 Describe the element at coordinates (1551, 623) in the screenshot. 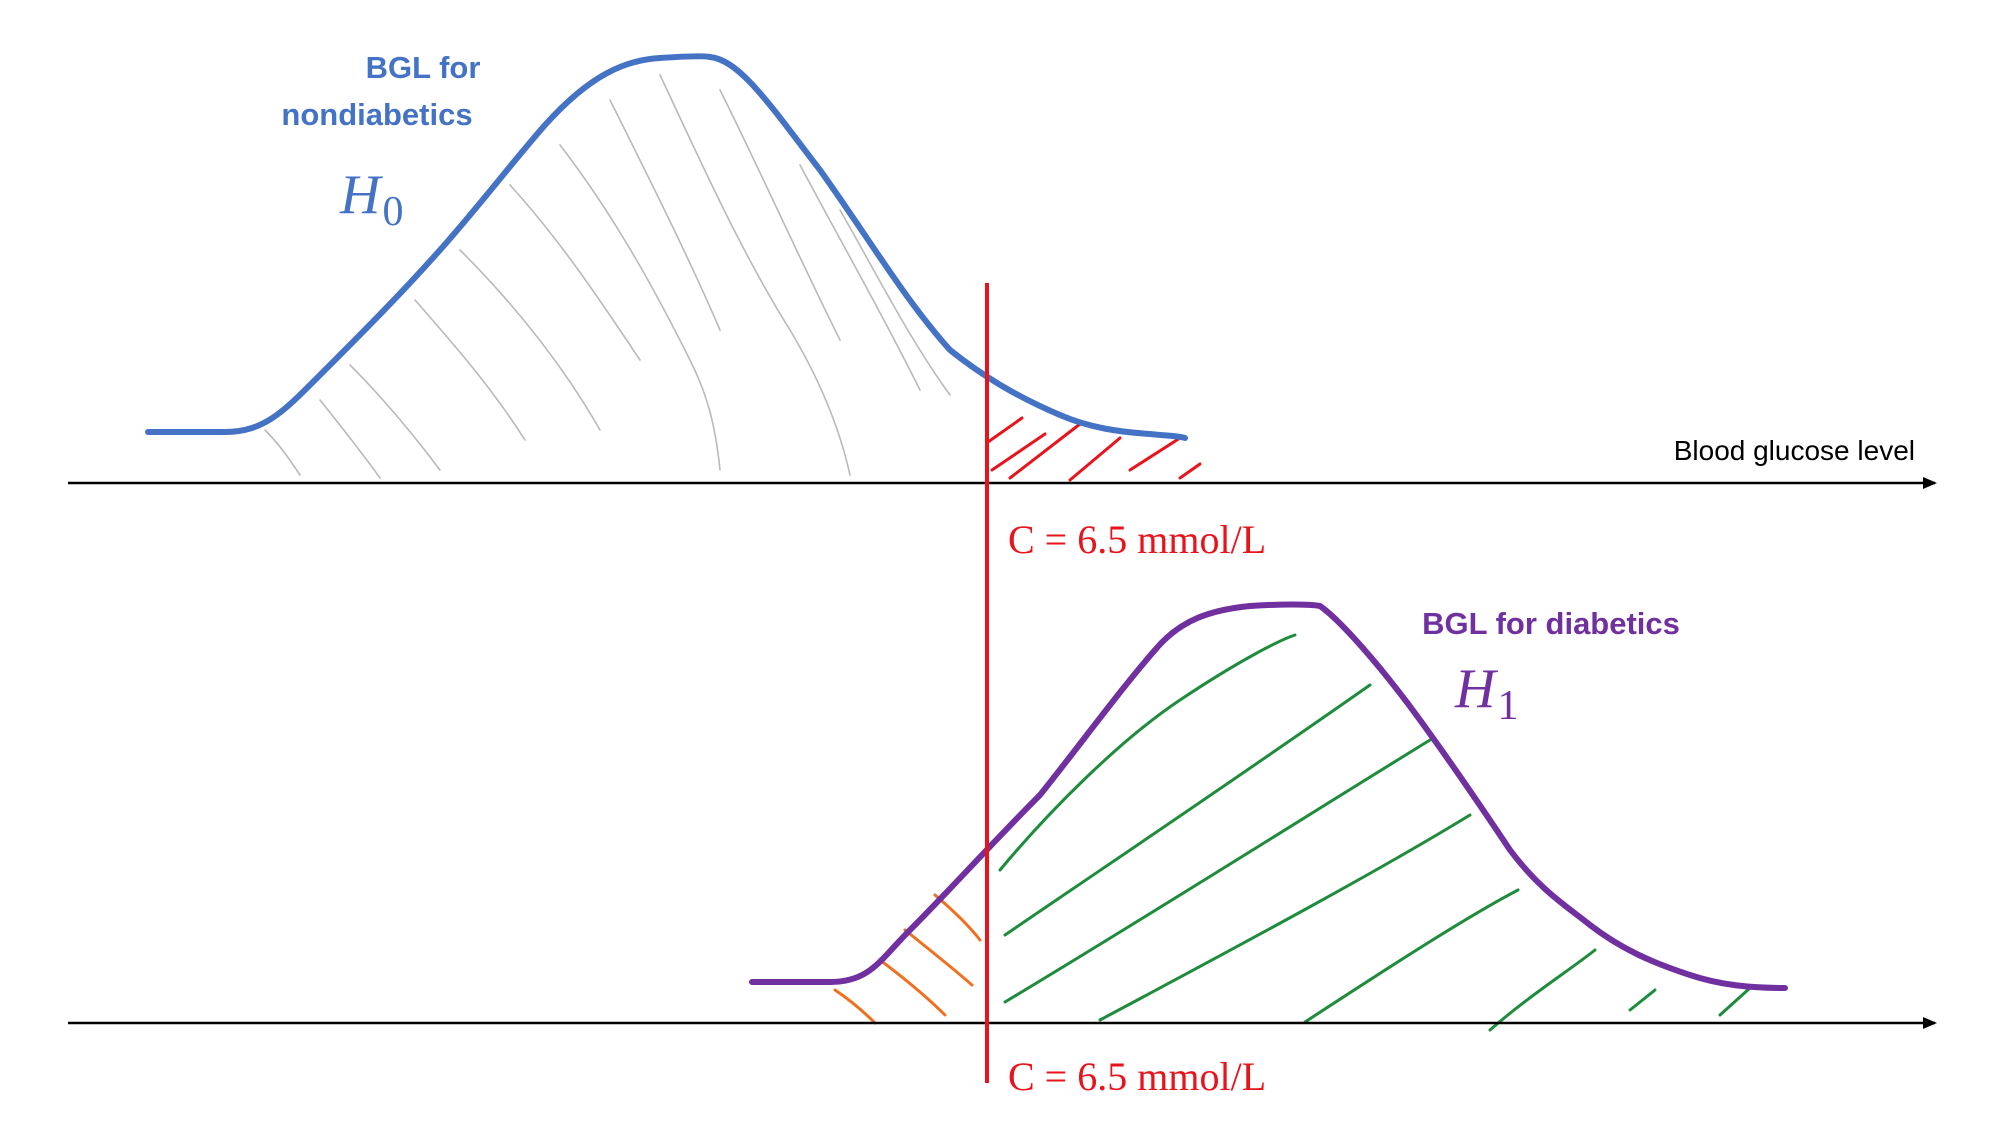

I see `h1-title: BGL for diabetics` at that location.